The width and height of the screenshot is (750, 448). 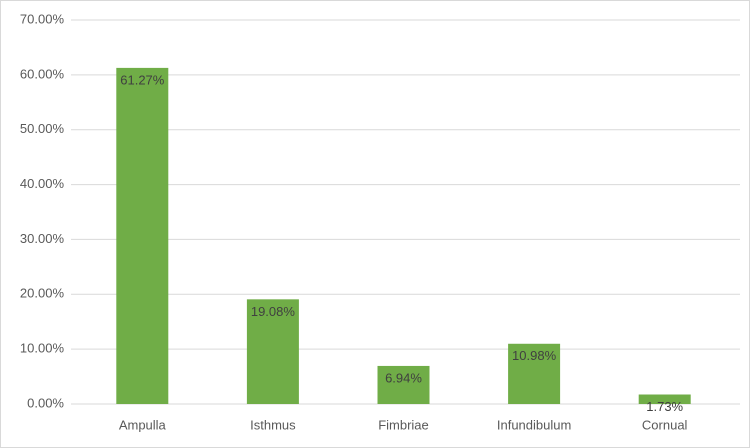 What do you see at coordinates (42, 128) in the screenshot?
I see `y-tick-label: 50.00%` at bounding box center [42, 128].